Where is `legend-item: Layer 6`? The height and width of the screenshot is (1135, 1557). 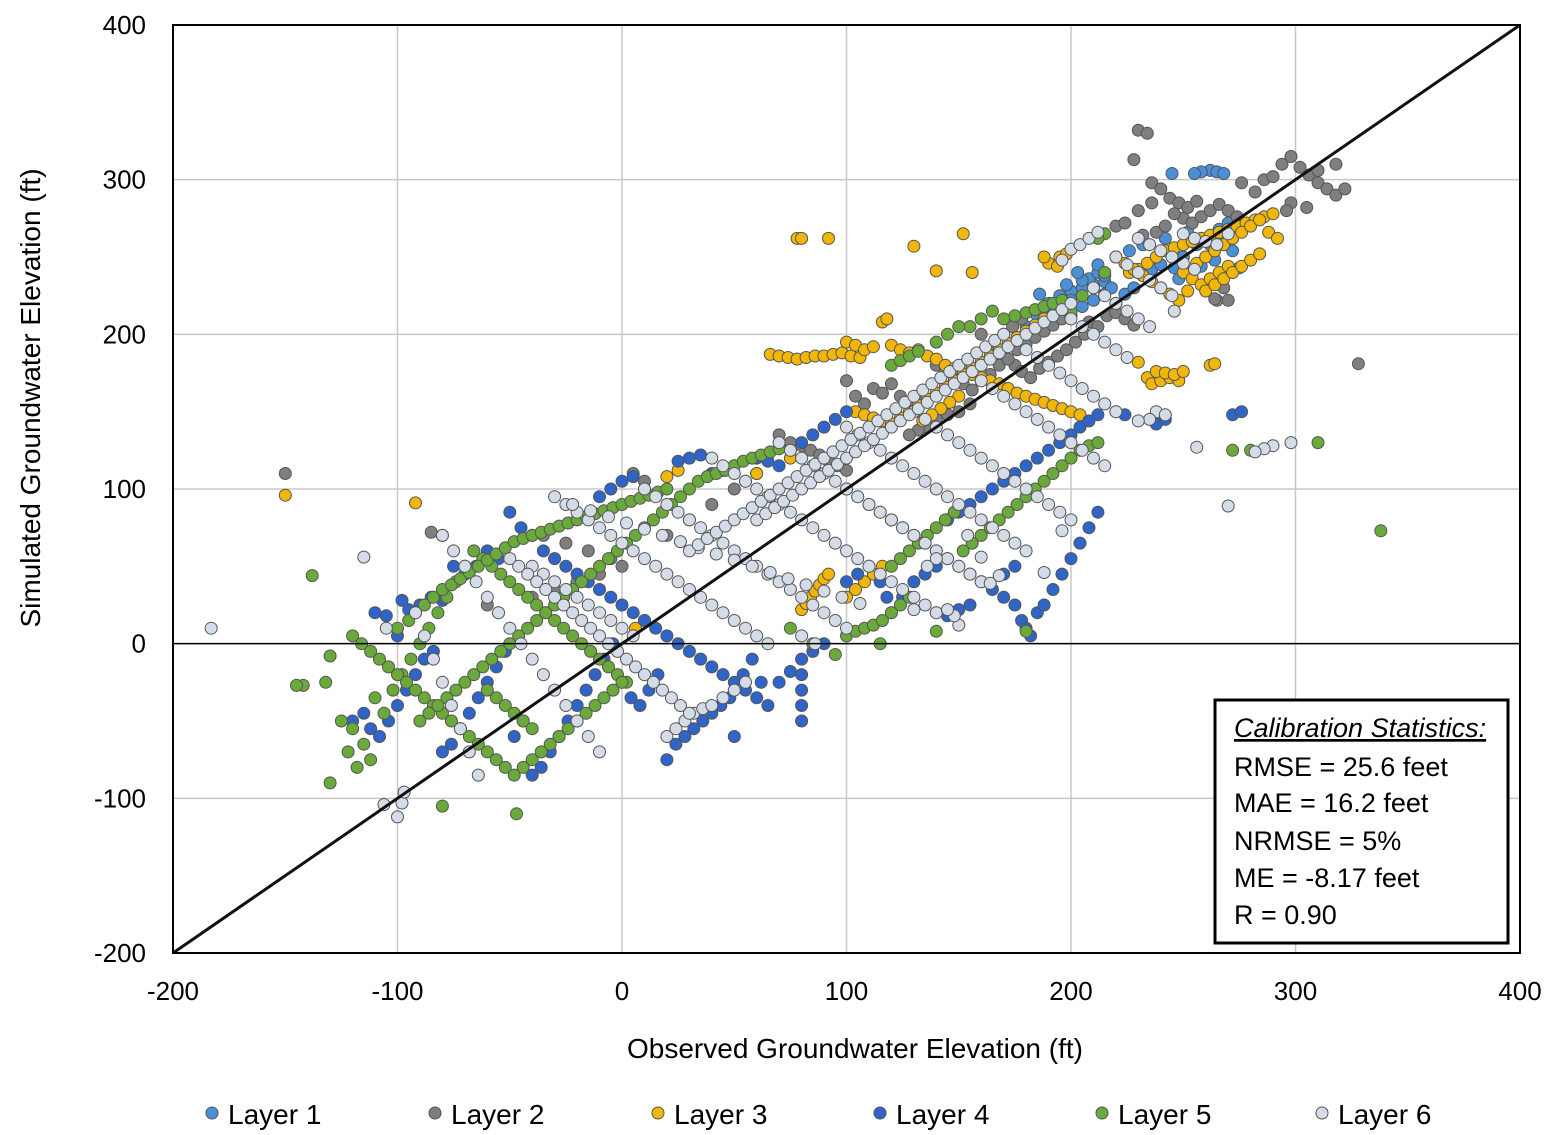
legend-item: Layer 6 is located at coordinates (1373, 1114).